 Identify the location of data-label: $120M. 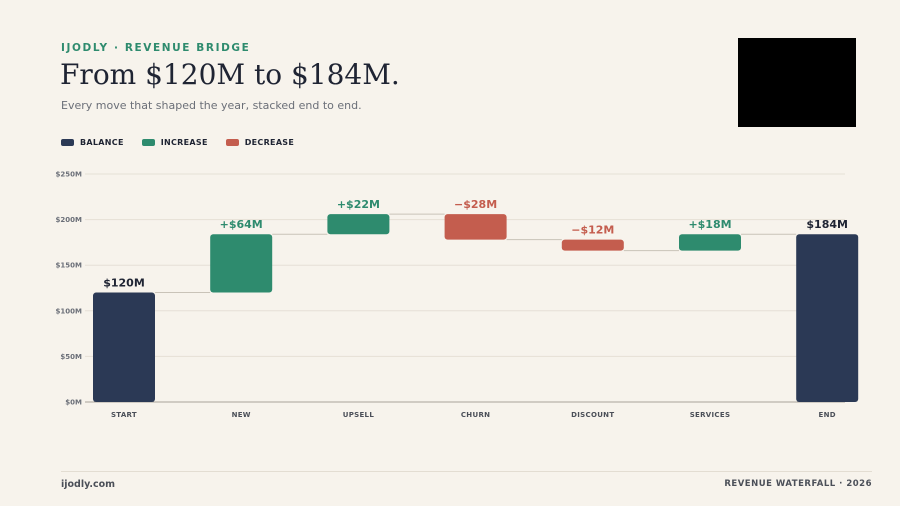
(124, 283).